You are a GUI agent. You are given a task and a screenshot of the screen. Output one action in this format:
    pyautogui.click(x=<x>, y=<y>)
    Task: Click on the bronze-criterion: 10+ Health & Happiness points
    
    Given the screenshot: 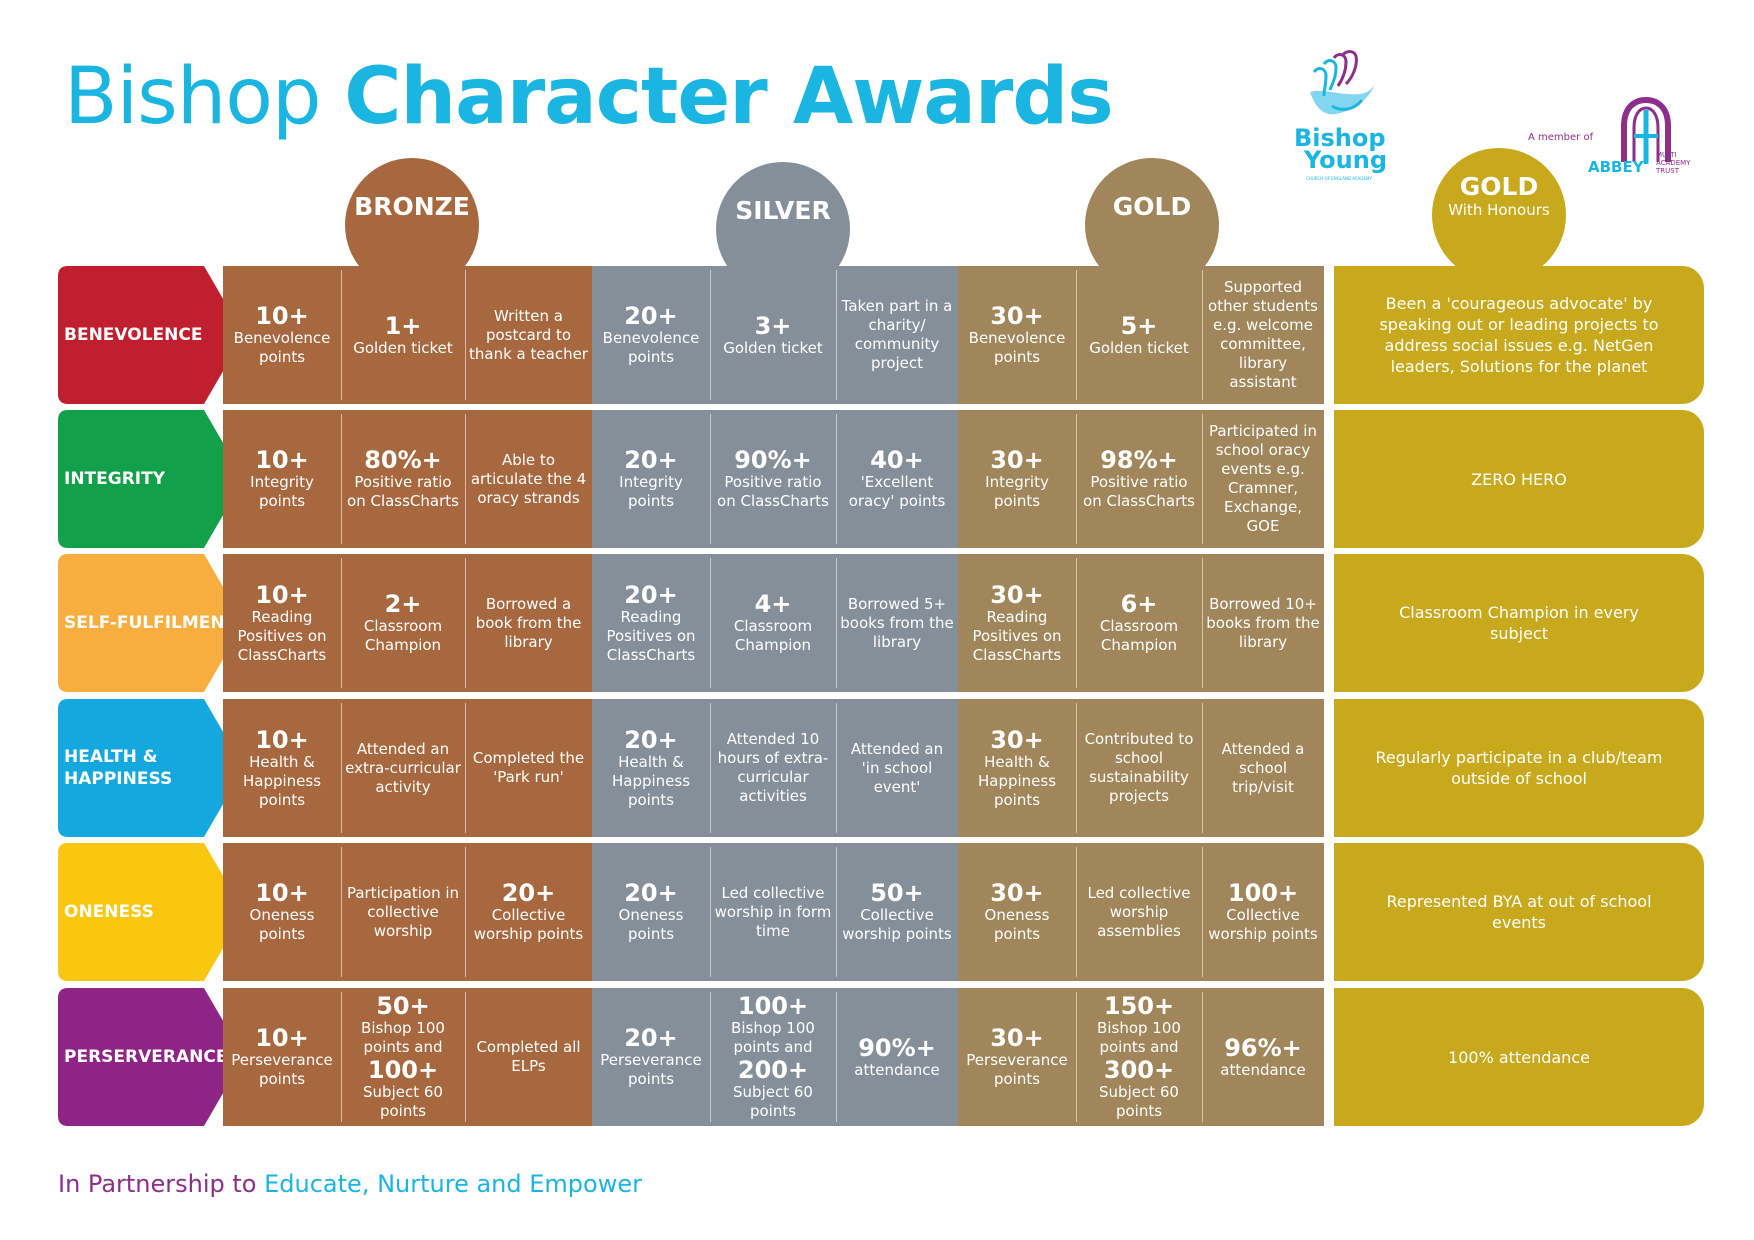 What is the action you would take?
    pyautogui.click(x=282, y=768)
    